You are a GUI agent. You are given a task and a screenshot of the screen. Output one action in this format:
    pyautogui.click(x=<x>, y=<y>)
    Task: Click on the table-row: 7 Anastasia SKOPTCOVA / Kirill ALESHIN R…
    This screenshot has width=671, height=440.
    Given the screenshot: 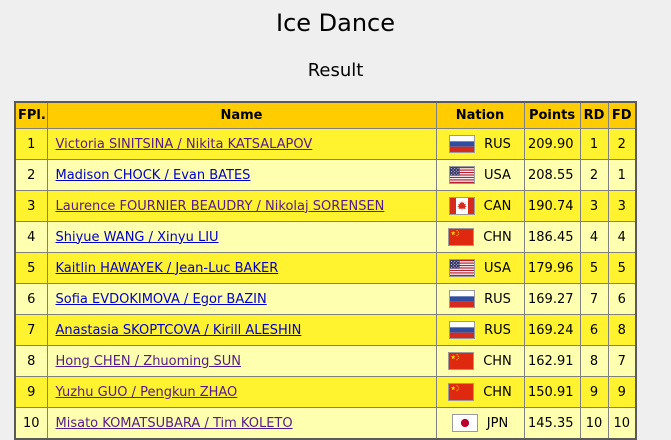 What is the action you would take?
    pyautogui.click(x=325, y=330)
    